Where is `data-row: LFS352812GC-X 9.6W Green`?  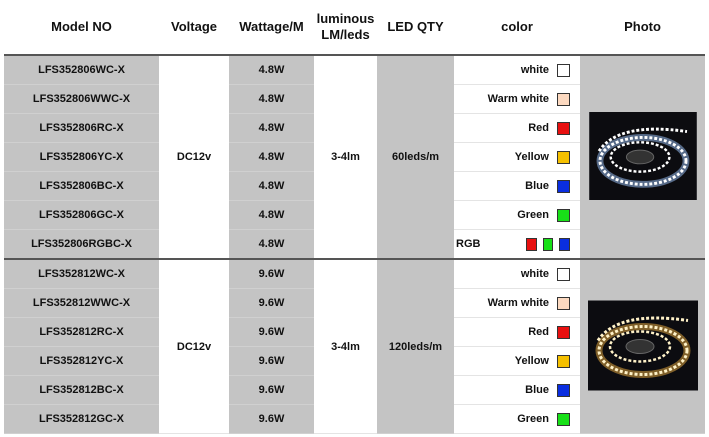
data-row: LFS352812GC-X 9.6W Green is located at coordinates (354, 419).